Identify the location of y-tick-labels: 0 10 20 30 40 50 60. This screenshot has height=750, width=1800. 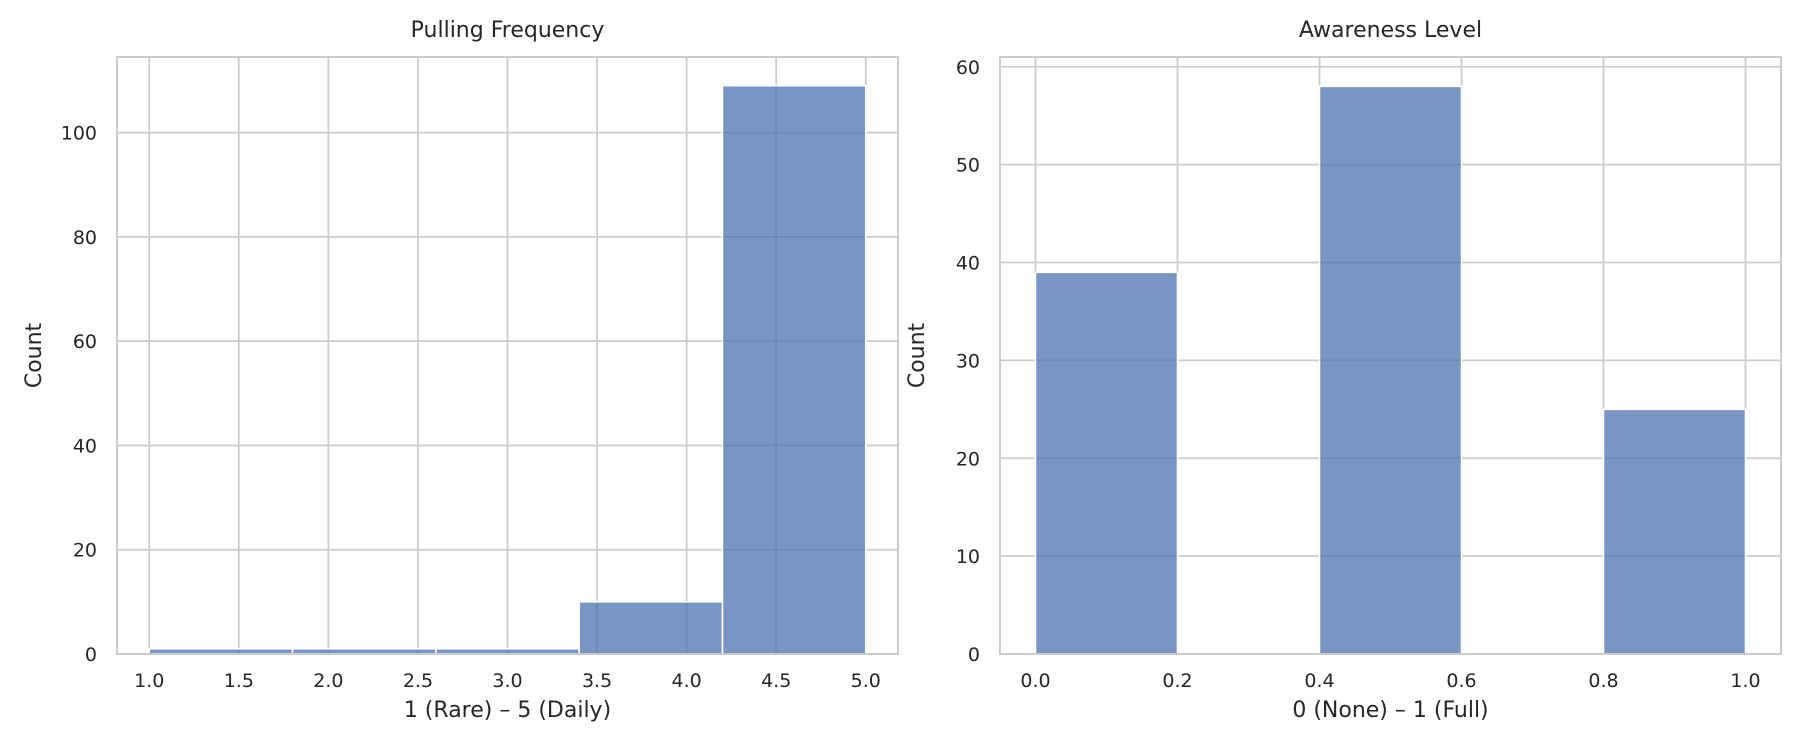
(968, 361).